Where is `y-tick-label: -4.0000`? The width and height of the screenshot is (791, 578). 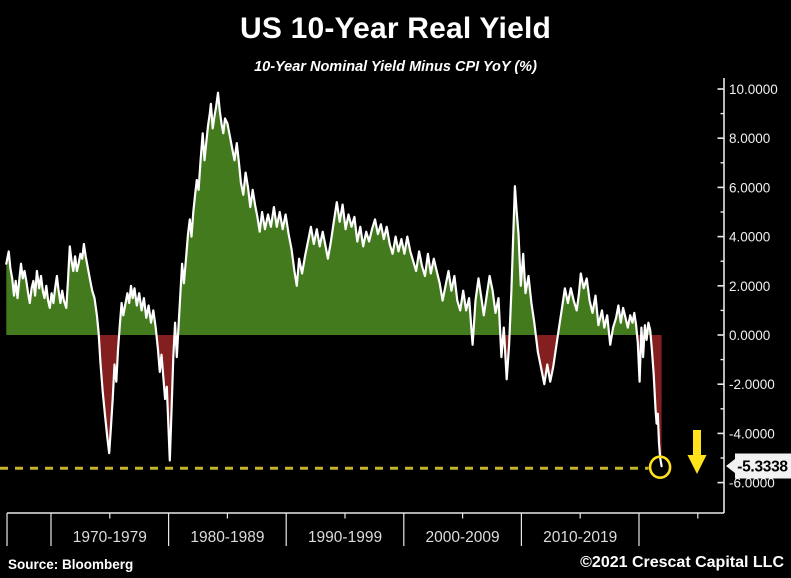 y-tick-label: -4.0000 is located at coordinates (752, 433).